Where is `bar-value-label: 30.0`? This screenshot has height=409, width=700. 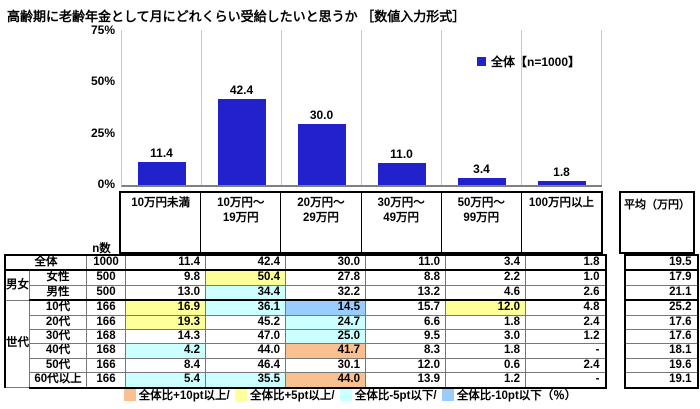 bar-value-label: 30.0 is located at coordinates (321, 114).